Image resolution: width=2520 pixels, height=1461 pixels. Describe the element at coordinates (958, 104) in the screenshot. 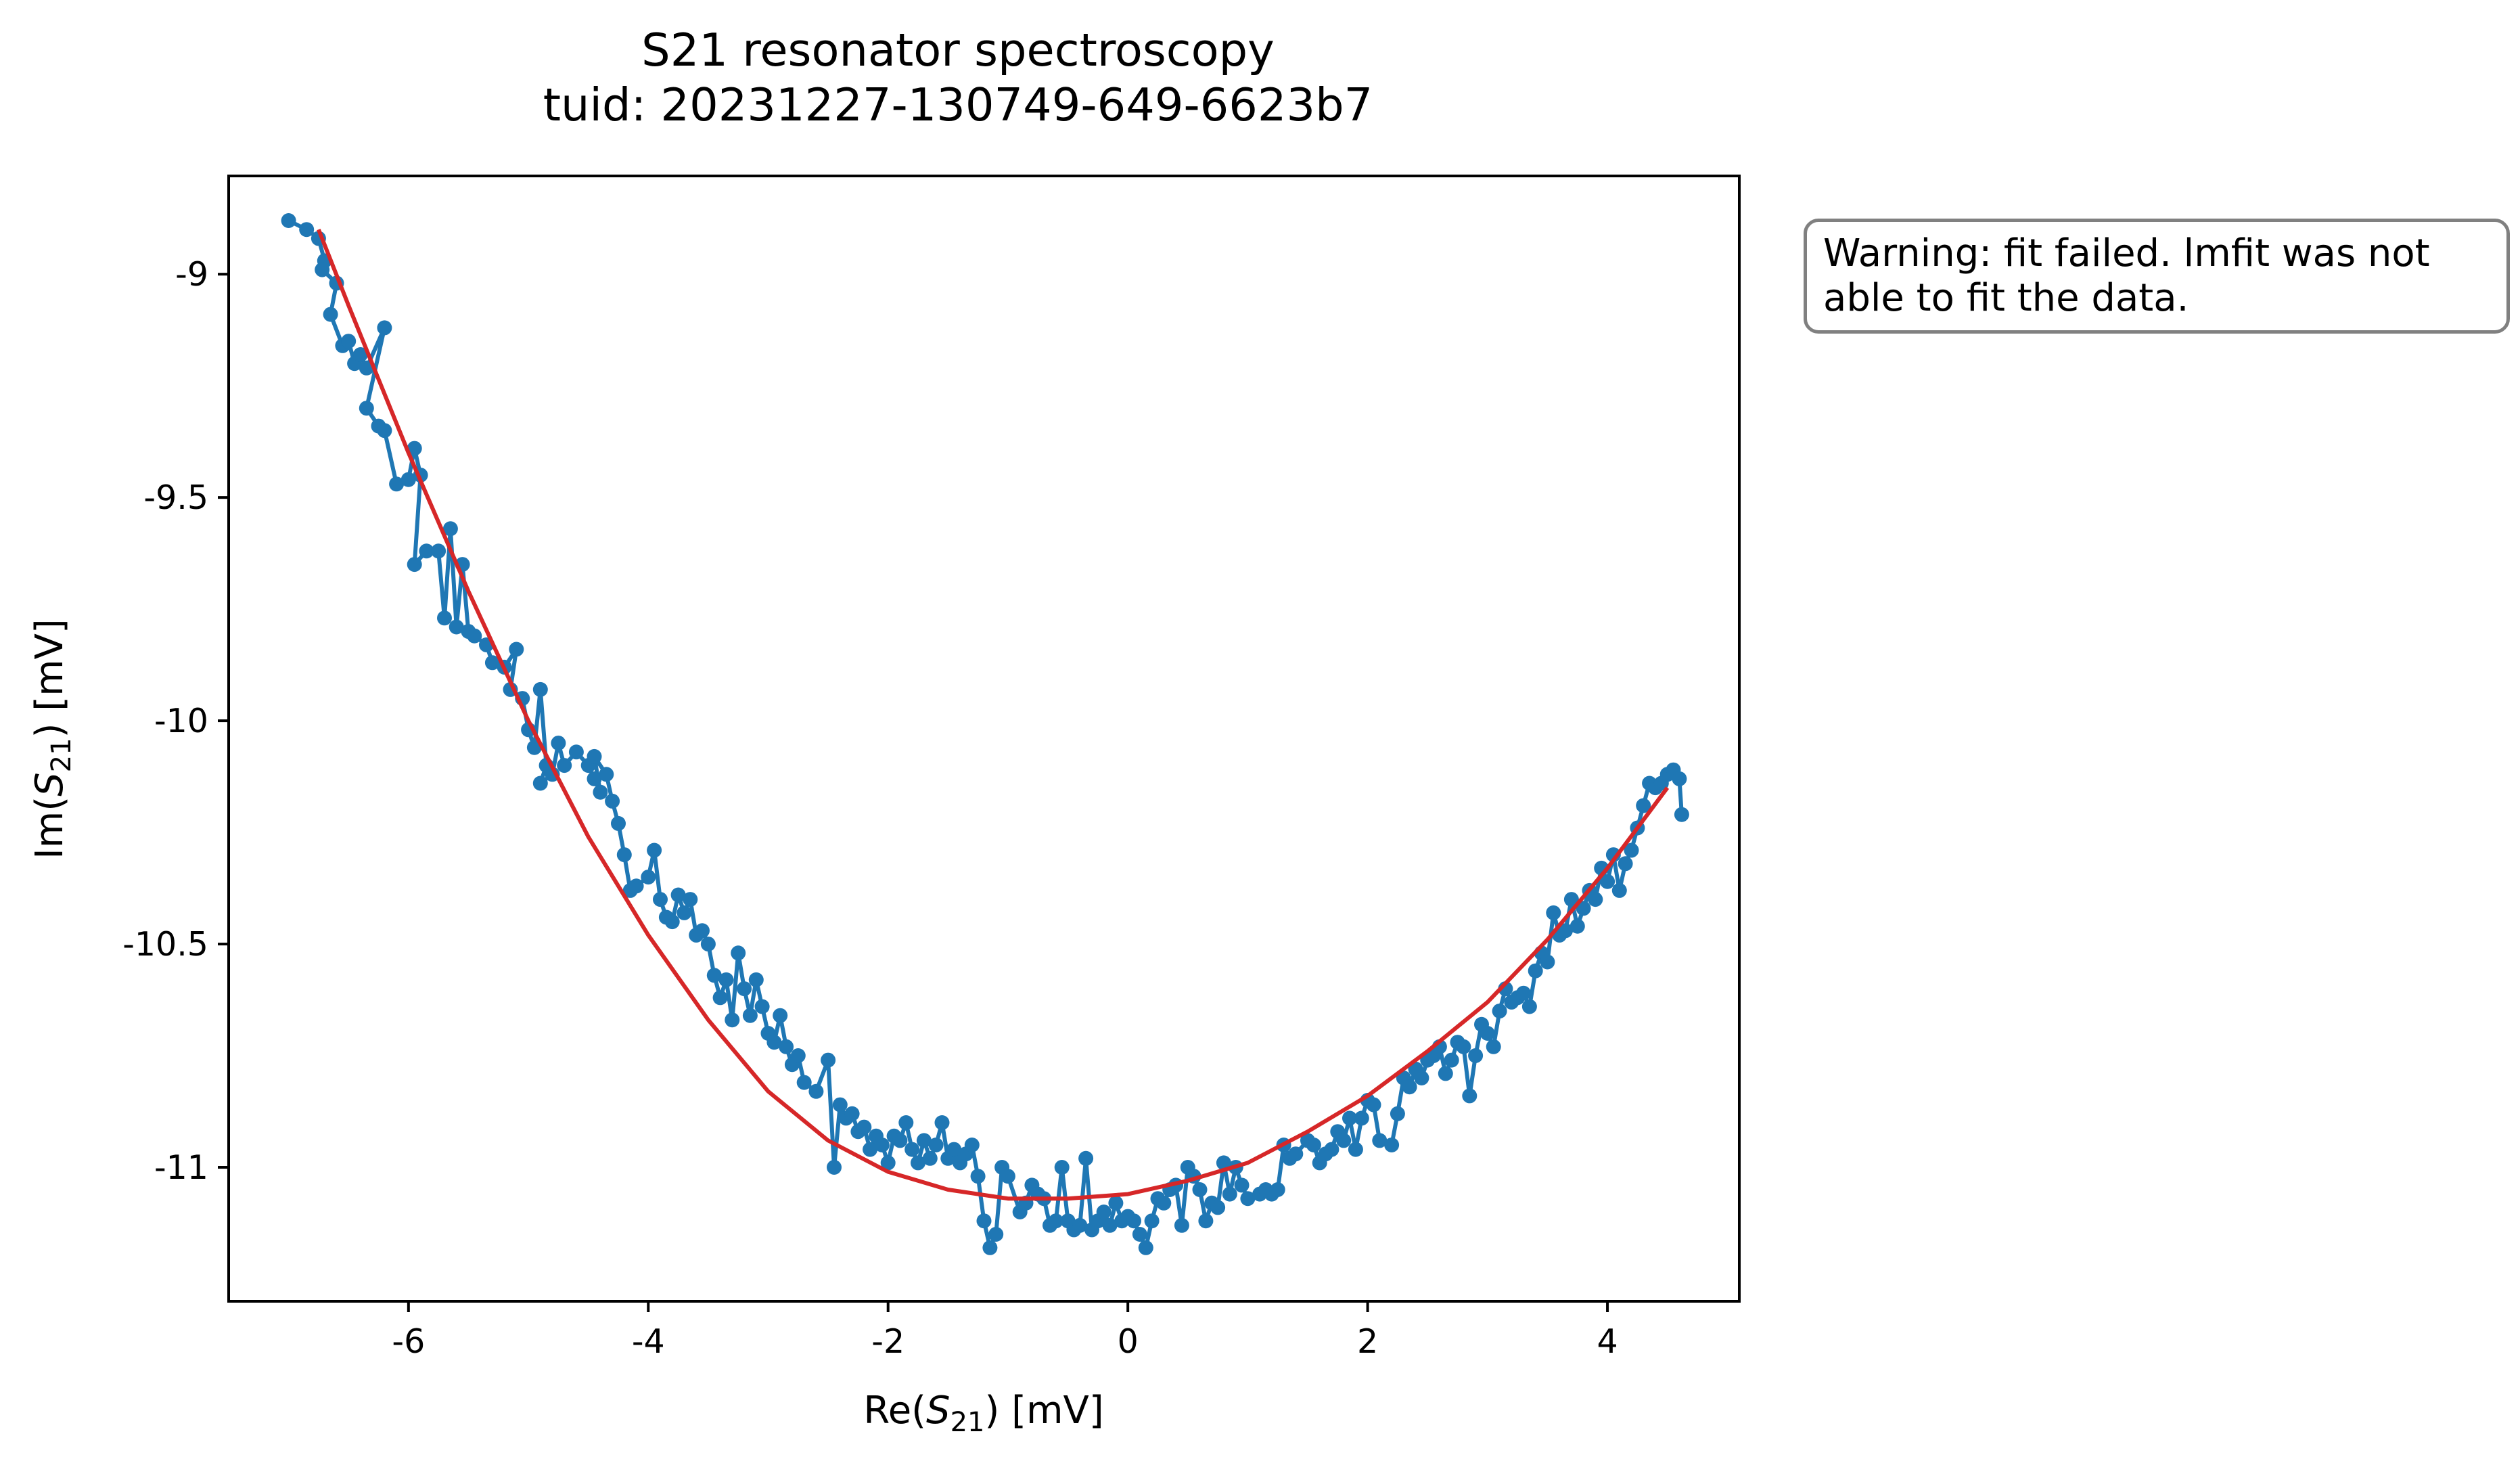

I see `chart-subtitle: tuid: 20231227-130749-649-6623b7` at that location.